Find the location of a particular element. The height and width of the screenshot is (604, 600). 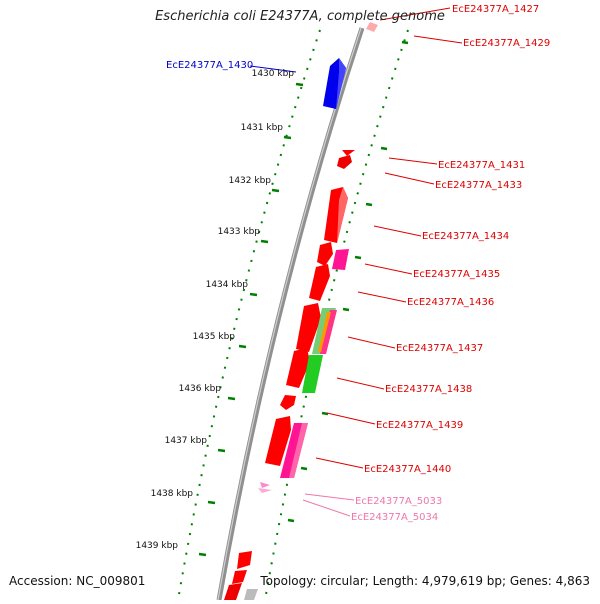

kbp-label: 1434 kbp is located at coordinates (227, 285).